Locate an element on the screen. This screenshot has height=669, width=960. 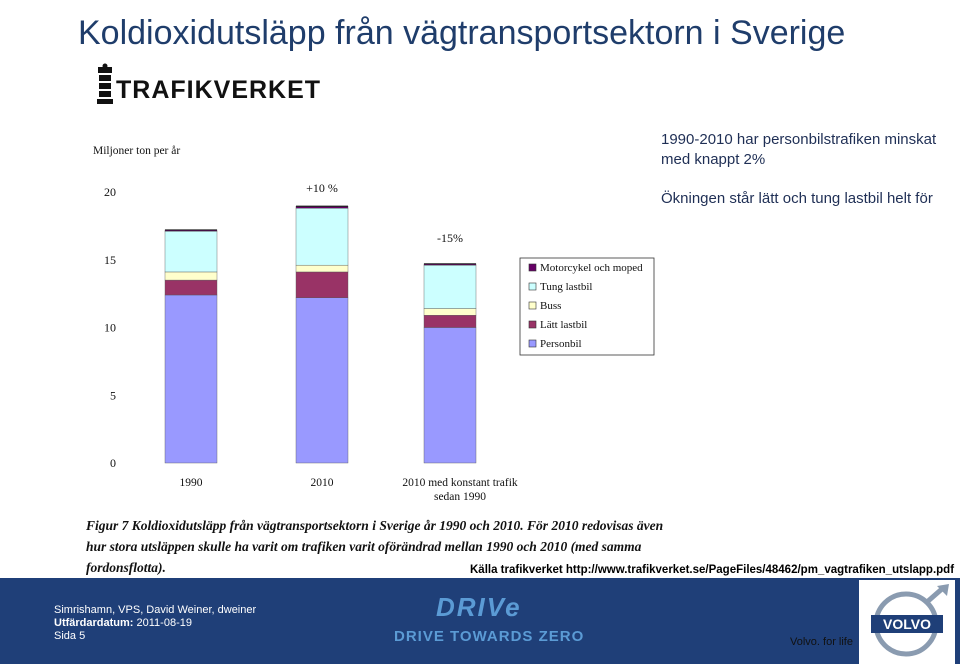
footer-page: Sida 5 is located at coordinates (70, 636).